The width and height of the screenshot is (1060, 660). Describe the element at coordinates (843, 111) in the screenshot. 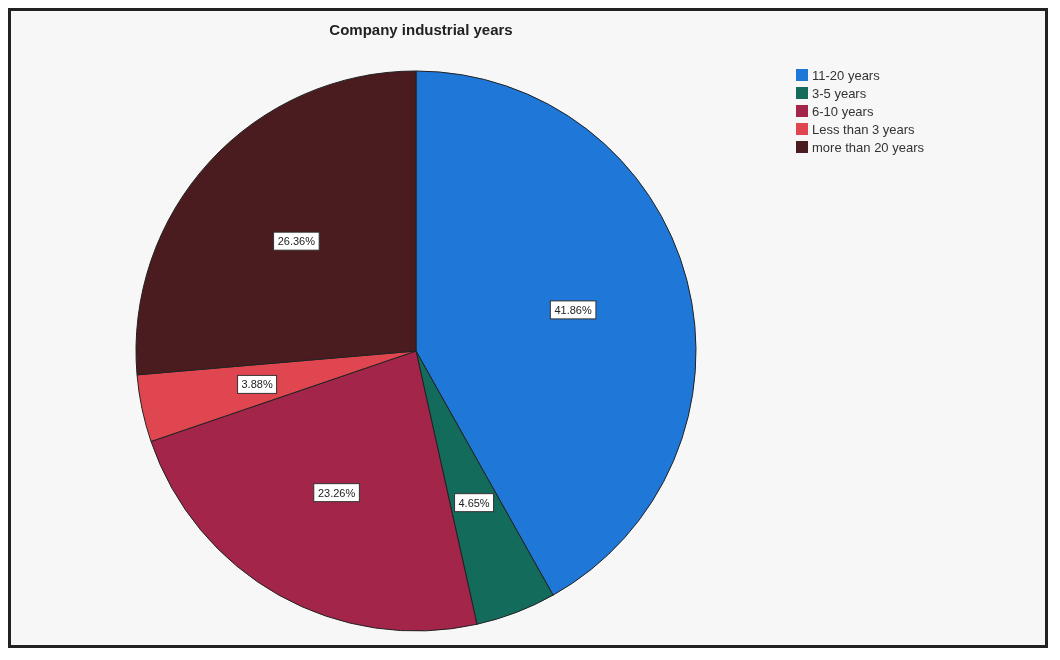

I see `legend-label: 6-10 years` at that location.